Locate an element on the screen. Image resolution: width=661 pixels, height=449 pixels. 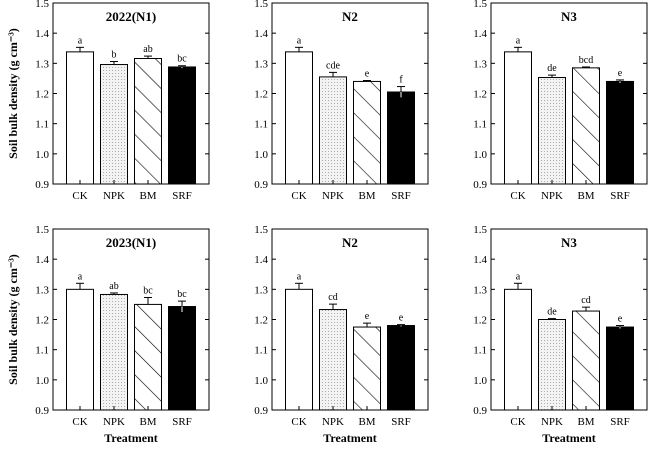
panel-6-ytick-label: 1.5 is located at coordinates (480, 230).